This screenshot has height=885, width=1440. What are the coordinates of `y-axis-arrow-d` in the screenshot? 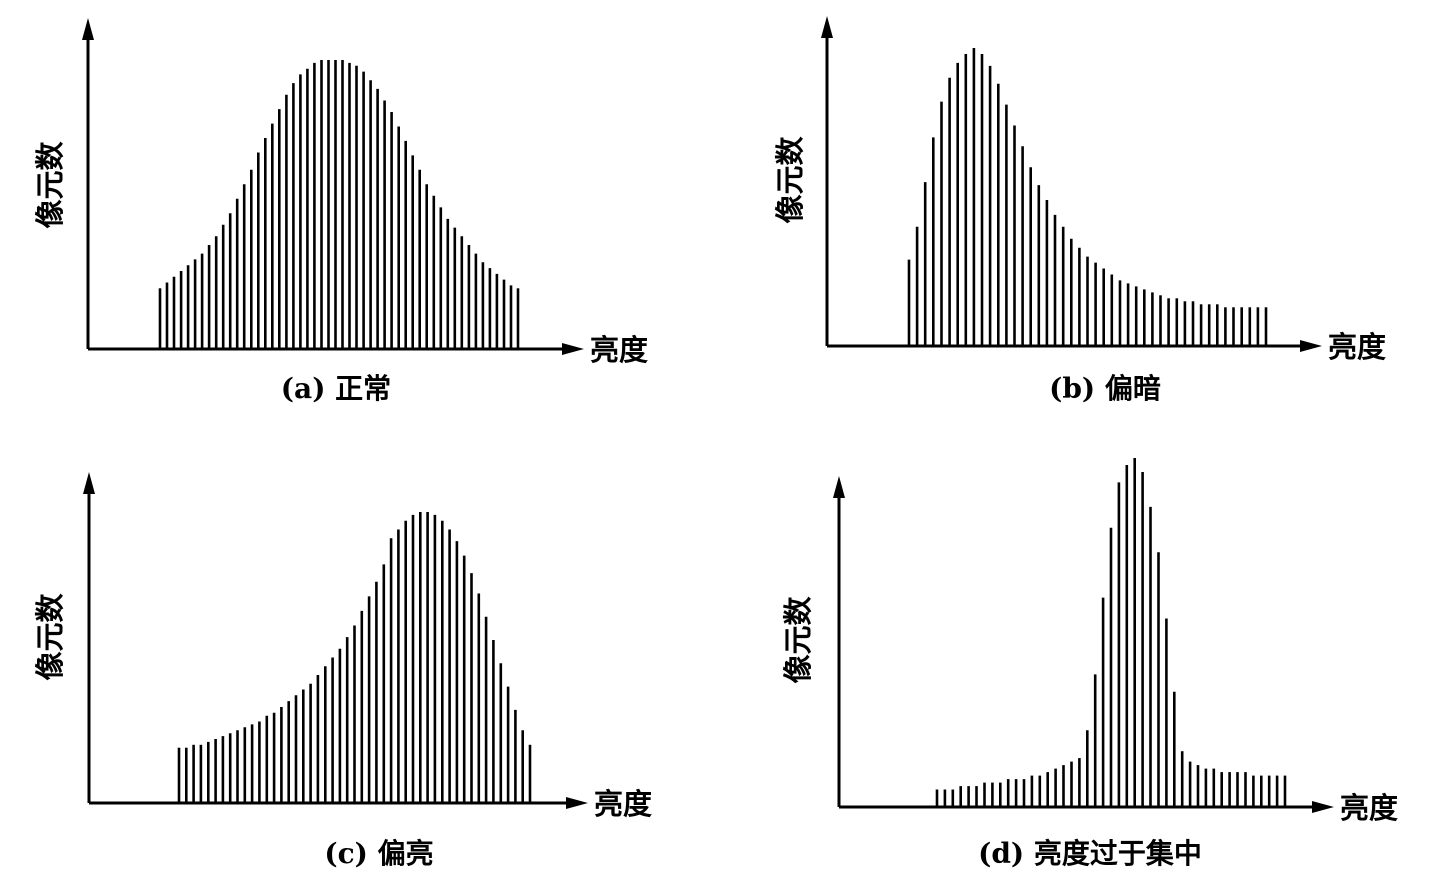 It's located at (839, 487).